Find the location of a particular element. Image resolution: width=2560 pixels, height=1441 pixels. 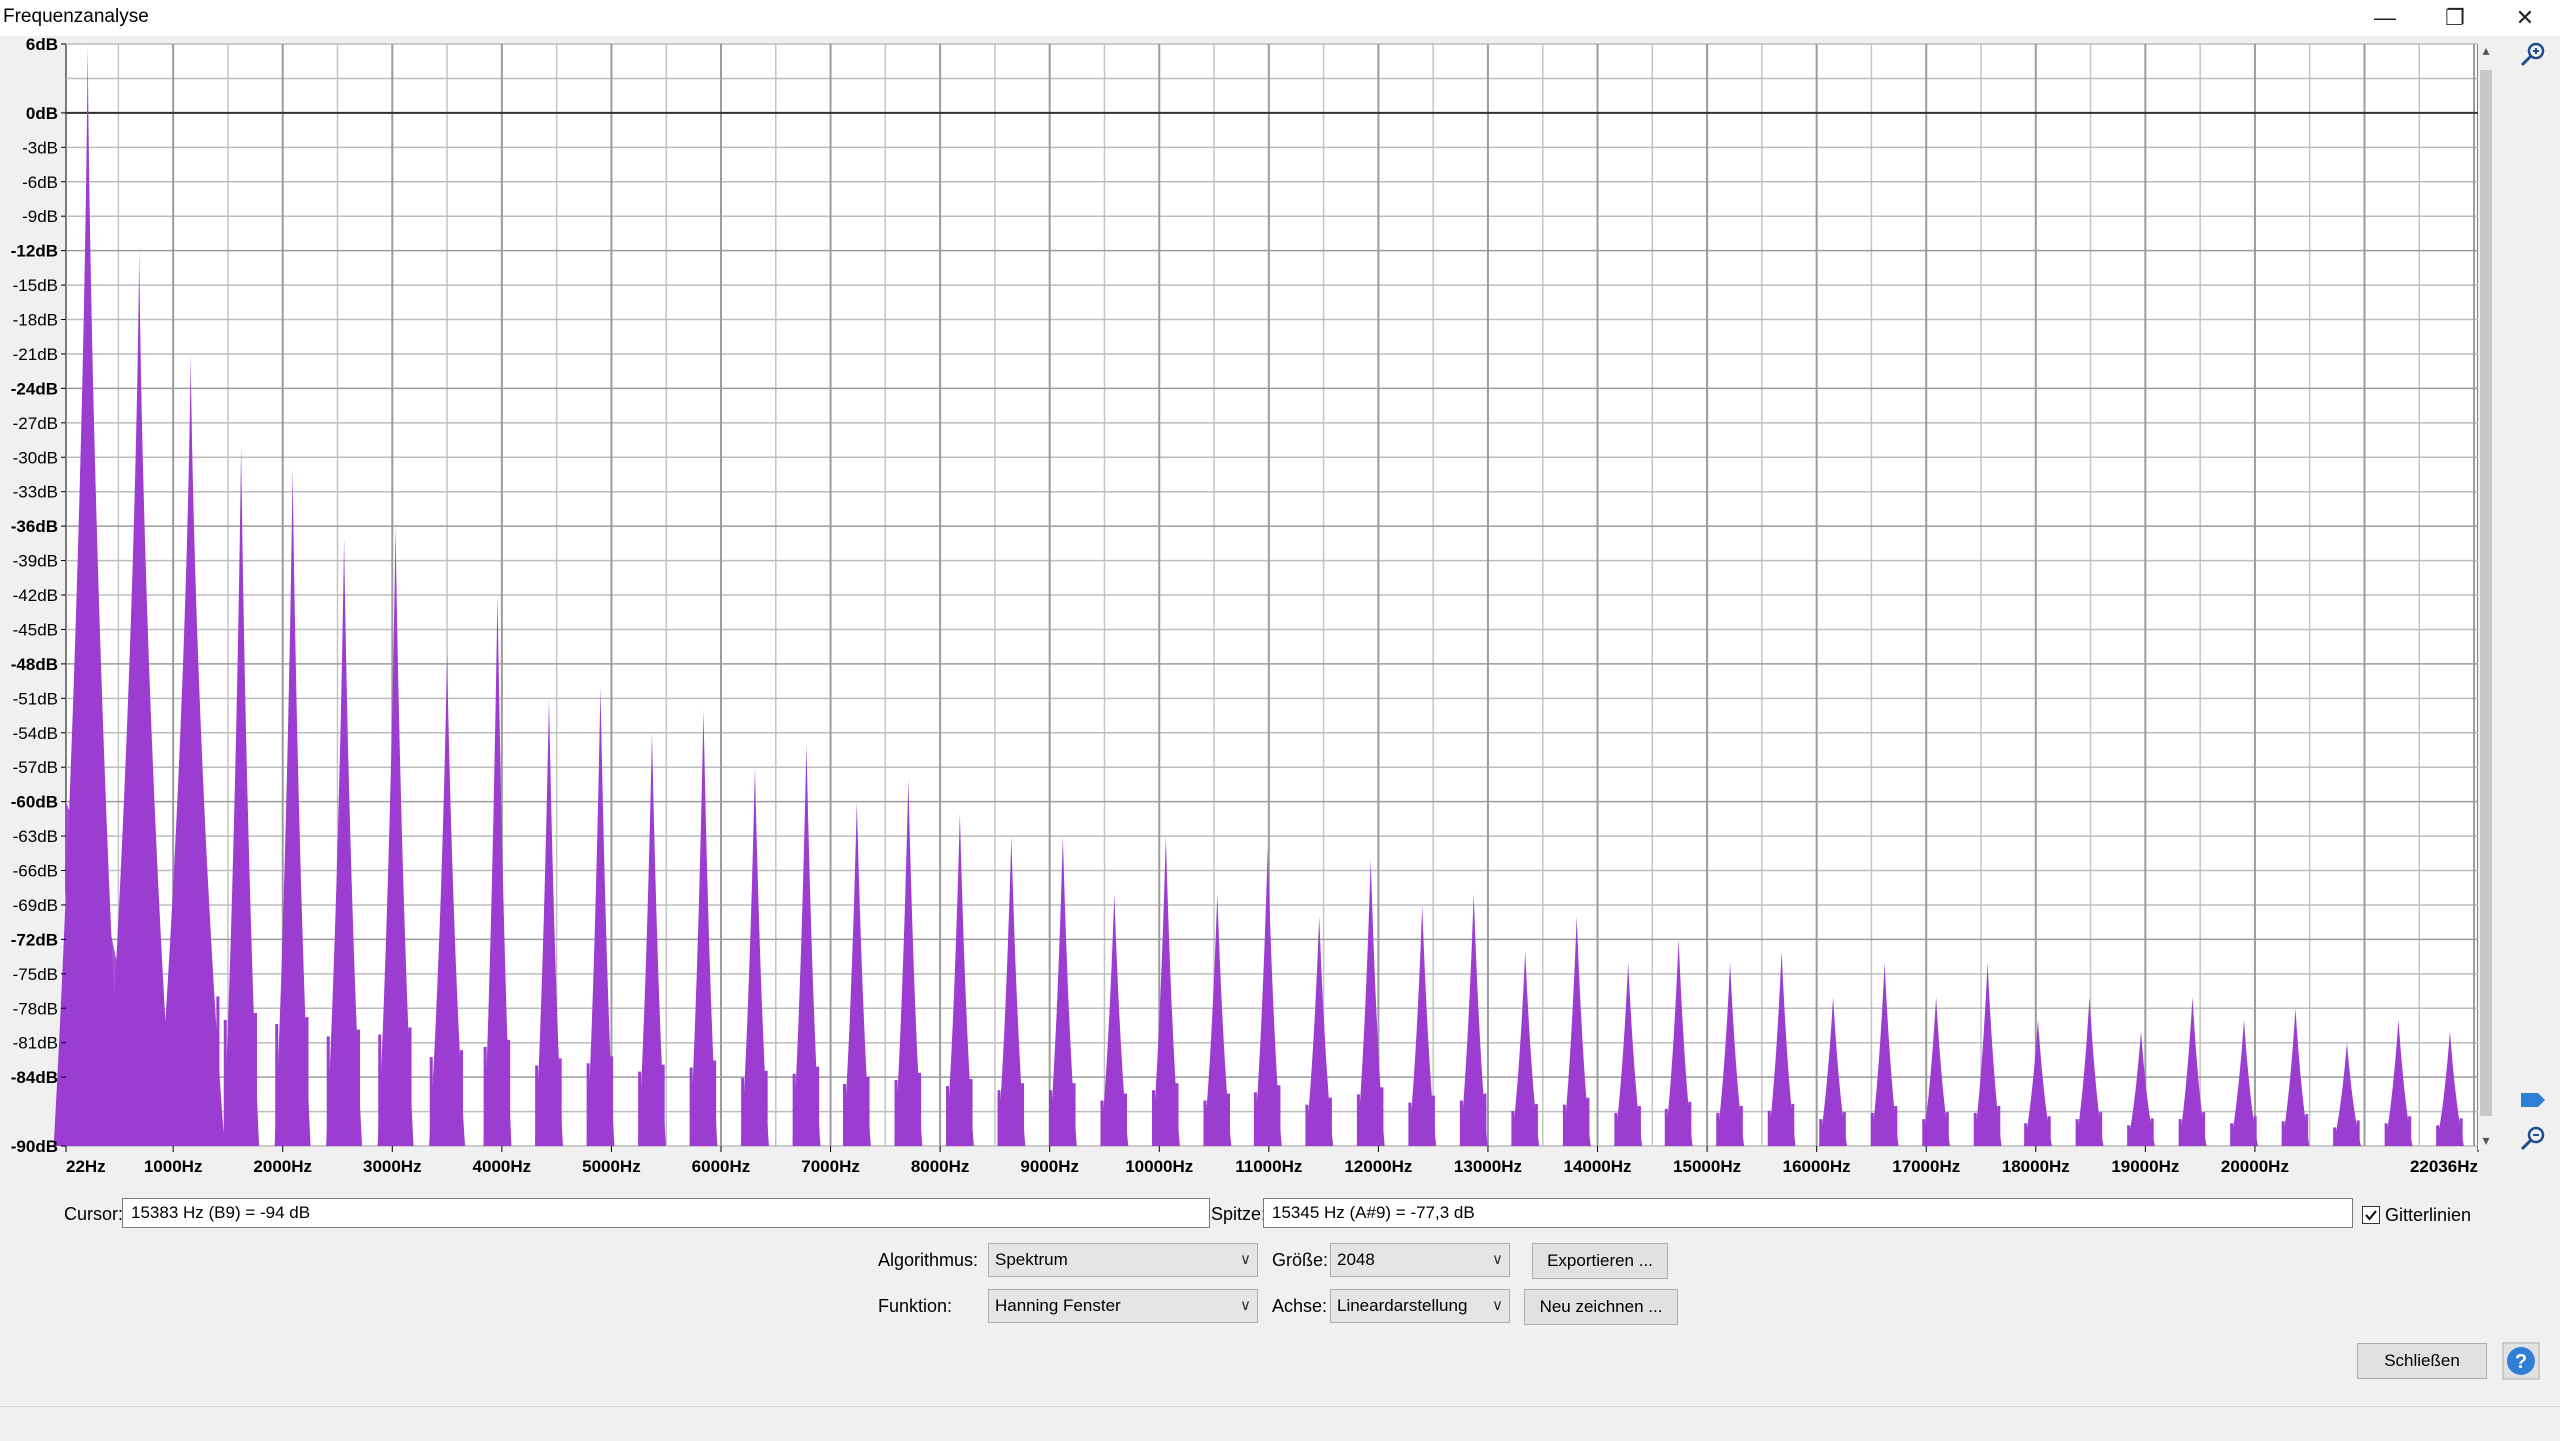

help-icon: ? is located at coordinates (2521, 1361).